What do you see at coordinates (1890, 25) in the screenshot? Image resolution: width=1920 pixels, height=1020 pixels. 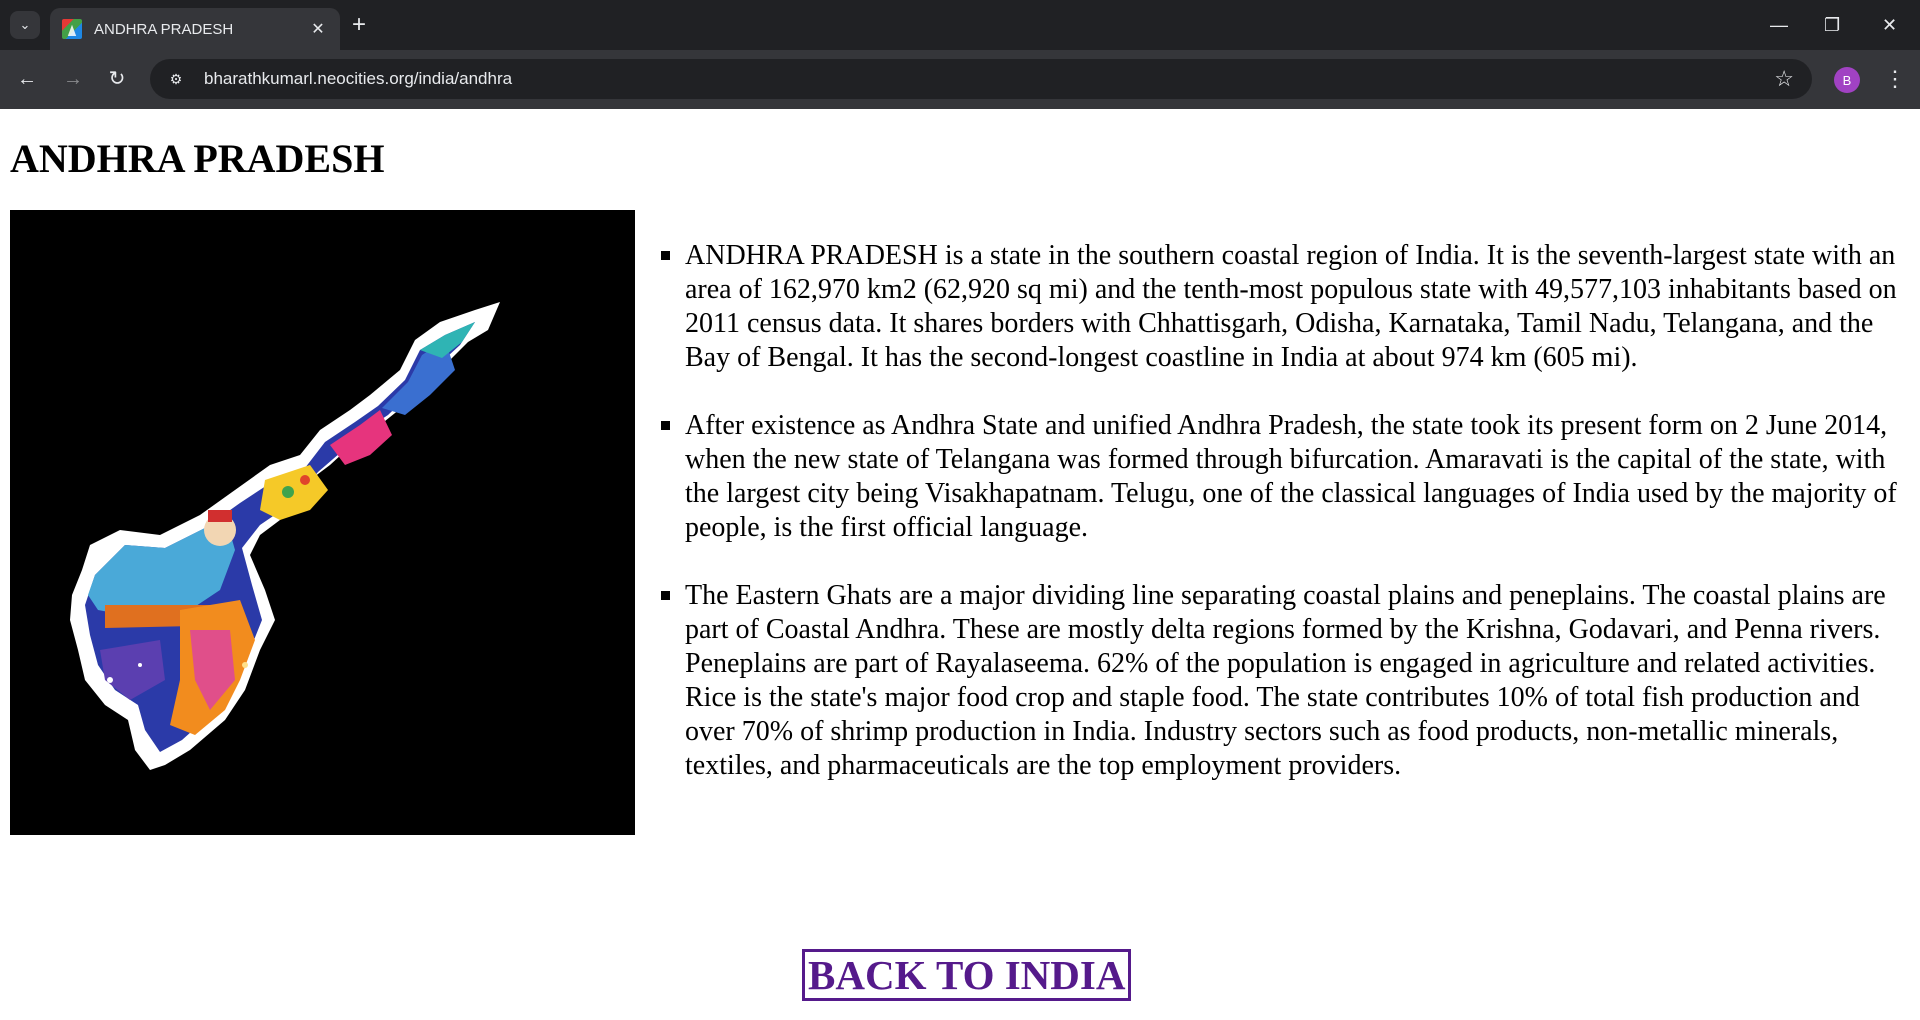 I see `window-close-icon: ✕` at bounding box center [1890, 25].